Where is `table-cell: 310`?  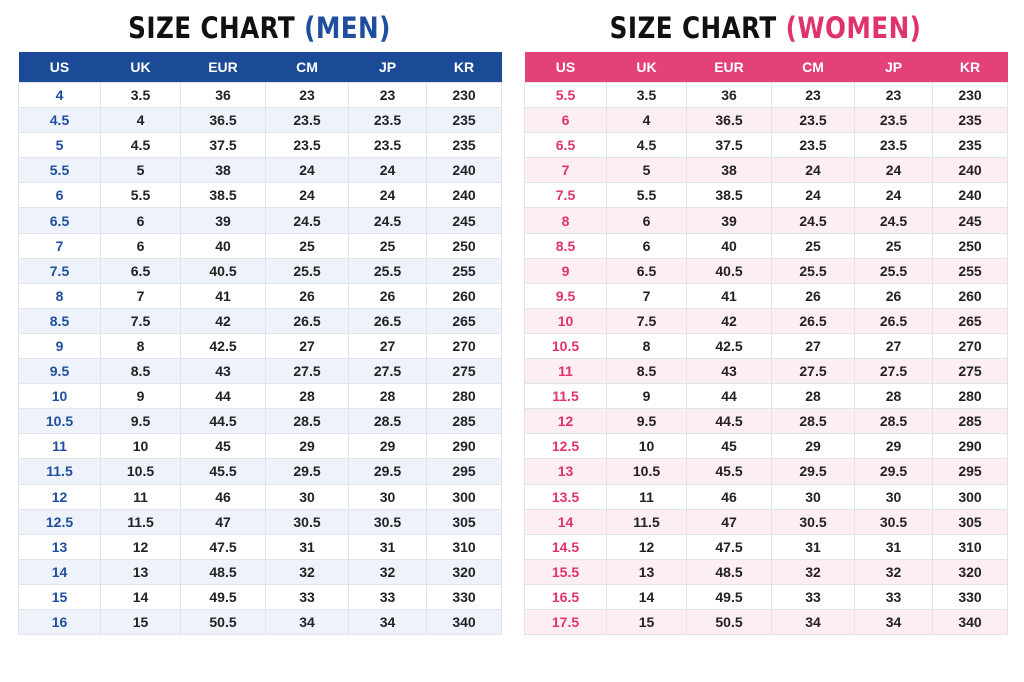
table-cell: 310 is located at coordinates (970, 546).